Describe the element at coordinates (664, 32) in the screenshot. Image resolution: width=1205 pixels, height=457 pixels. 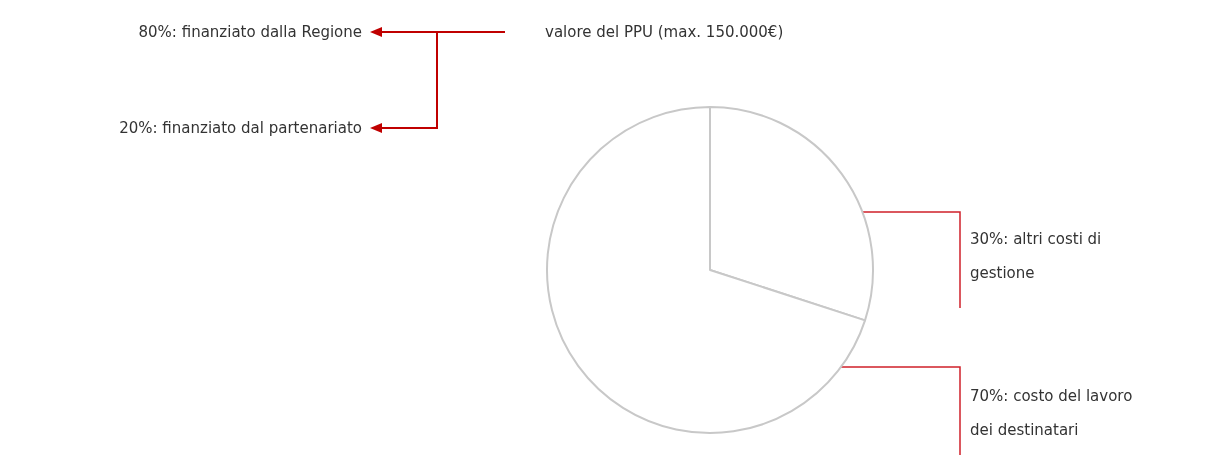
I see `text: valore del PPU (max. 150.000€)` at that location.